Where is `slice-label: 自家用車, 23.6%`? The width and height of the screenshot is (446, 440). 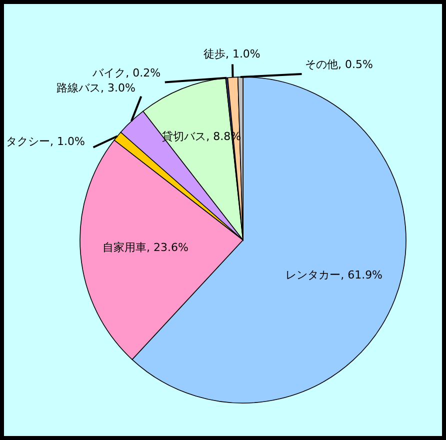 slice-label: 自家用車, 23.6% is located at coordinates (145, 247).